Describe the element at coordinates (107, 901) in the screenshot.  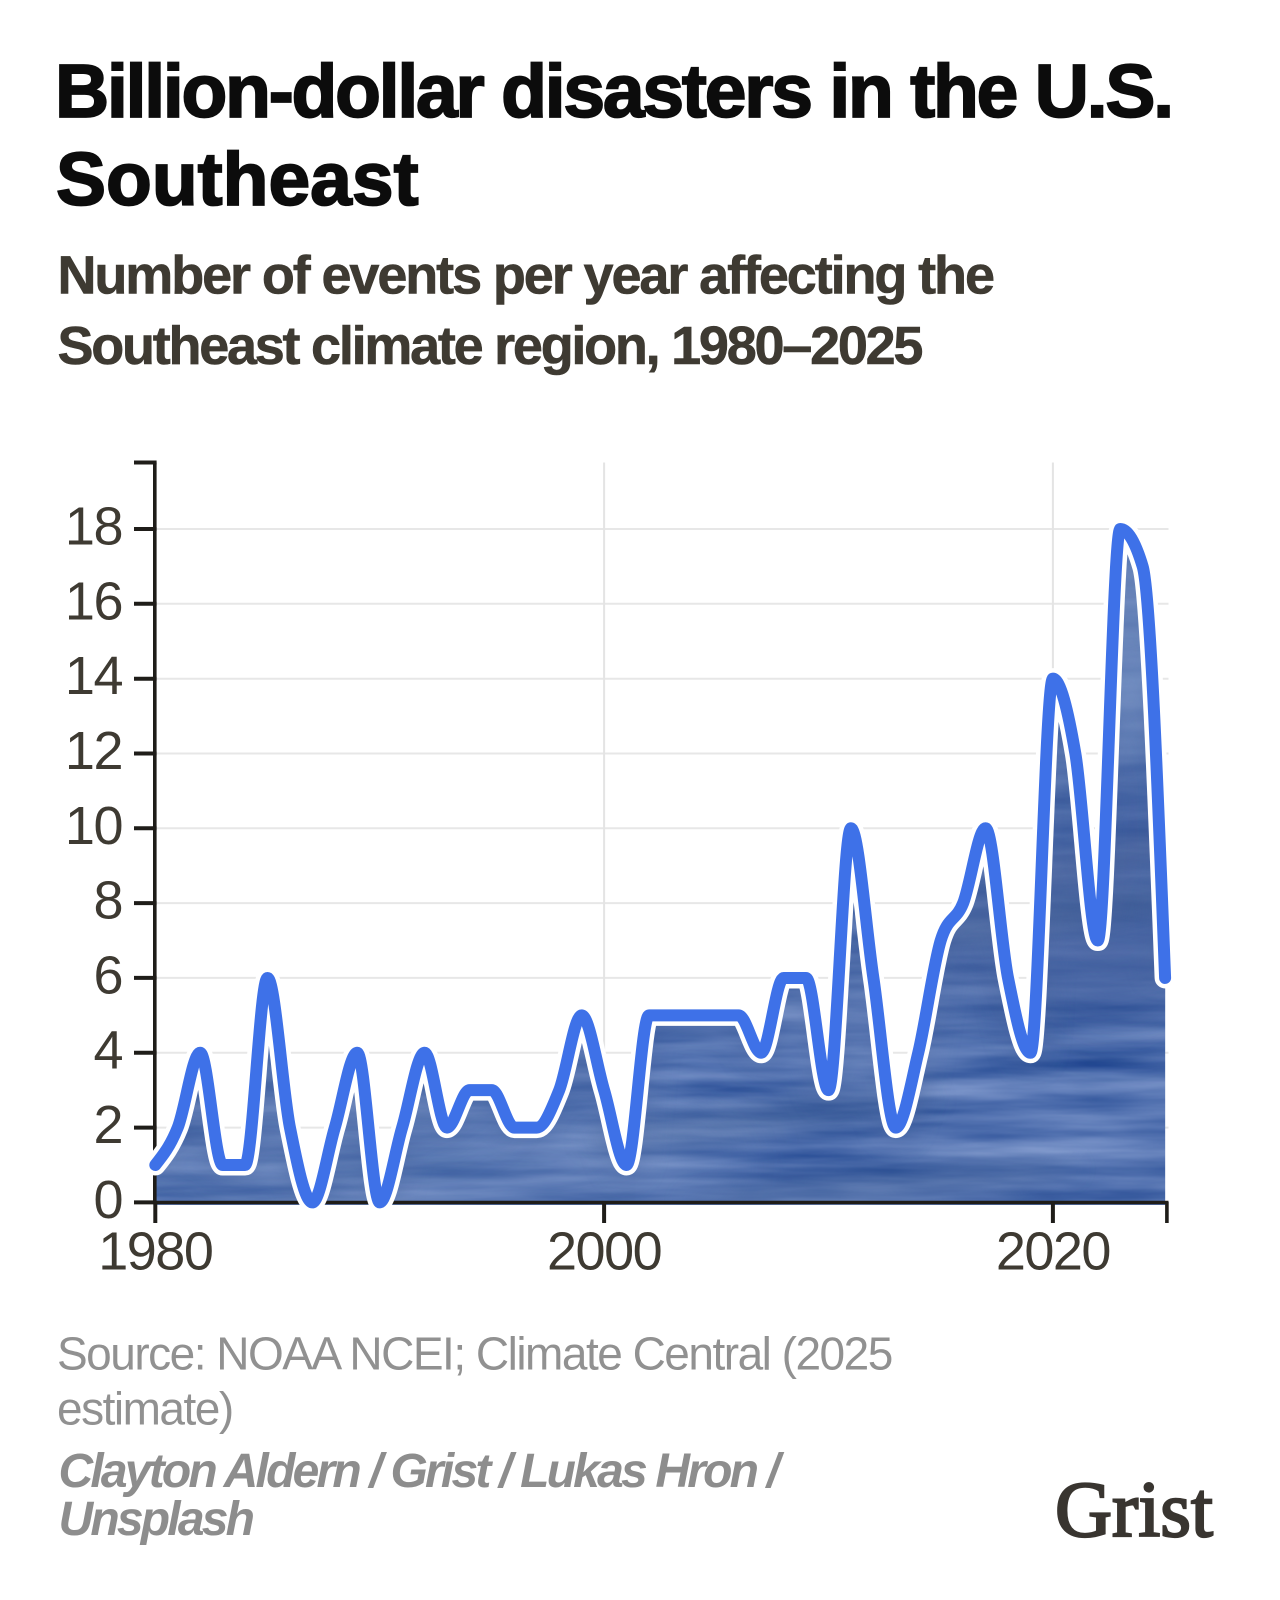
I see `svg-text: 8` at that location.